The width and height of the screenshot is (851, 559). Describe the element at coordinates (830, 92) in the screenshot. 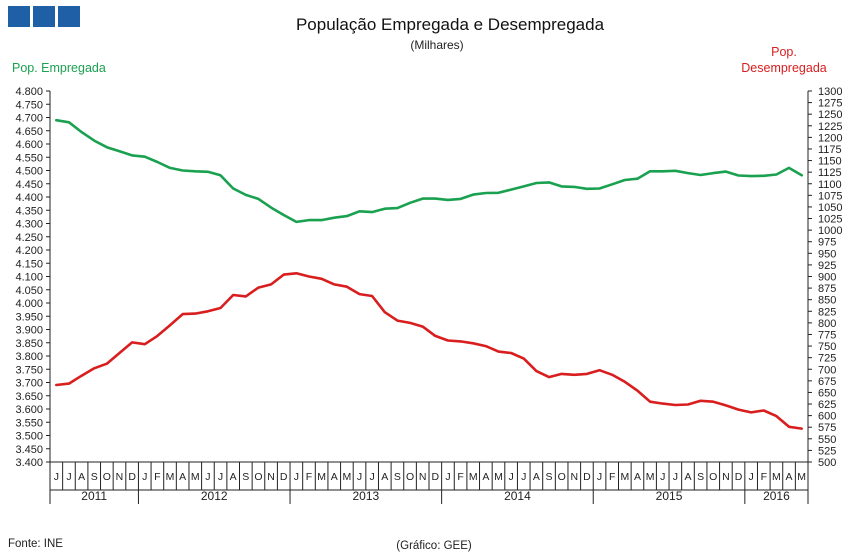

I see `right-axis-tick-label: 1300` at that location.